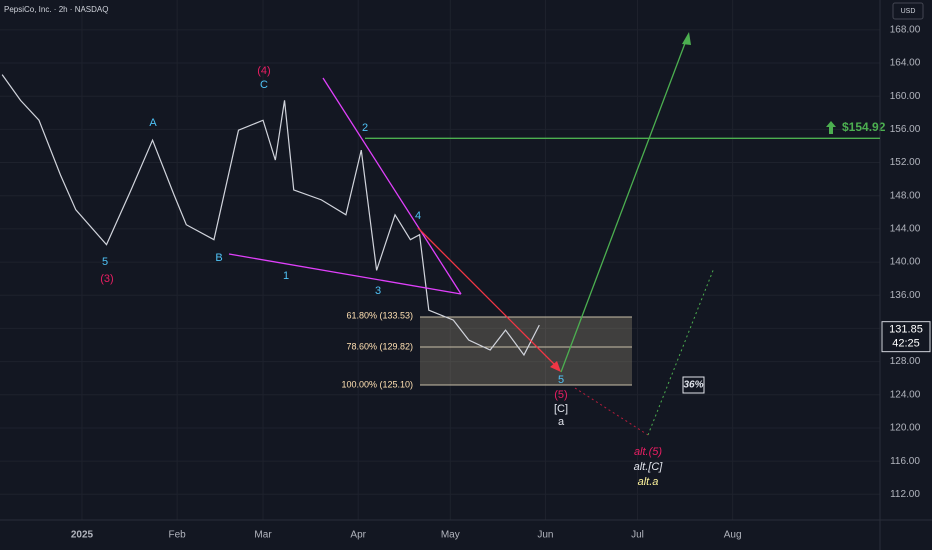 The width and height of the screenshot is (932, 550). What do you see at coordinates (106, 279) in the screenshot?
I see `wave-label: (3)` at bounding box center [106, 279].